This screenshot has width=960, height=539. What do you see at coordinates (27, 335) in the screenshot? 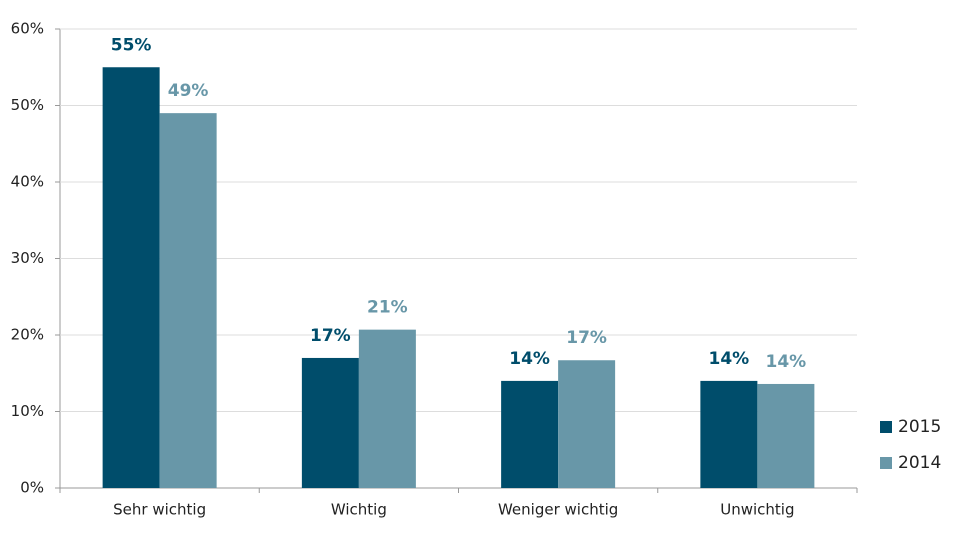
I see `y-tick-label: 20%` at bounding box center [27, 335].